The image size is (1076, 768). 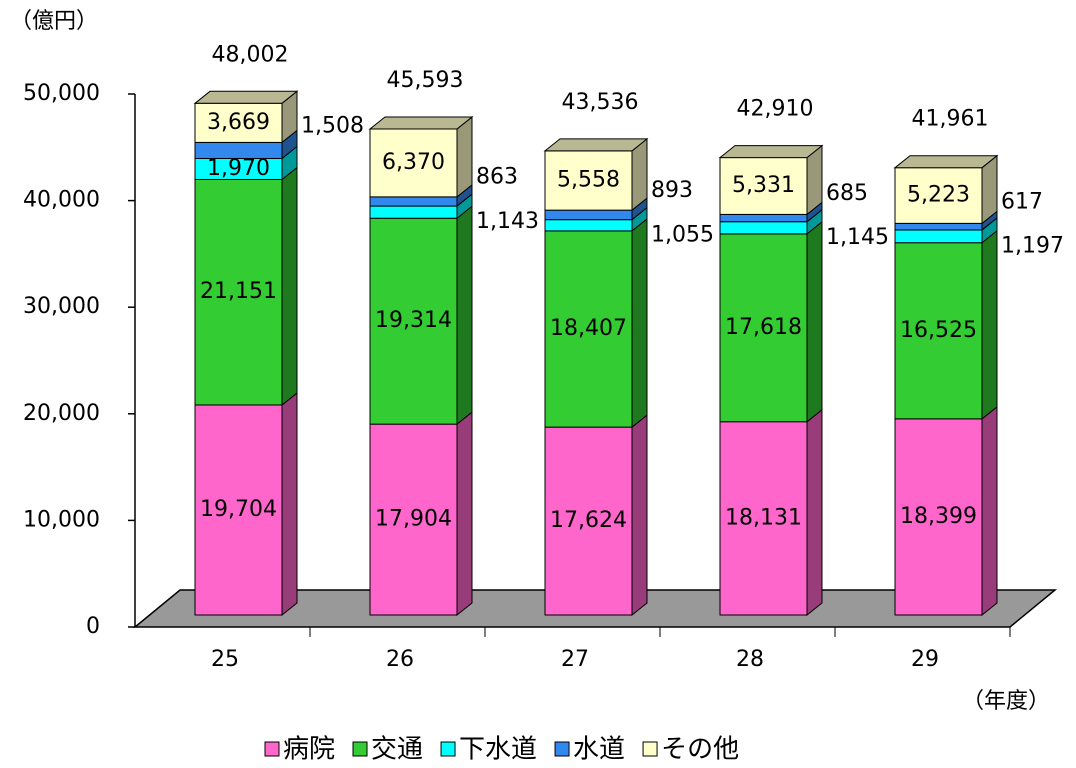 I want to click on total-label: 43,536, so click(x=600, y=102).